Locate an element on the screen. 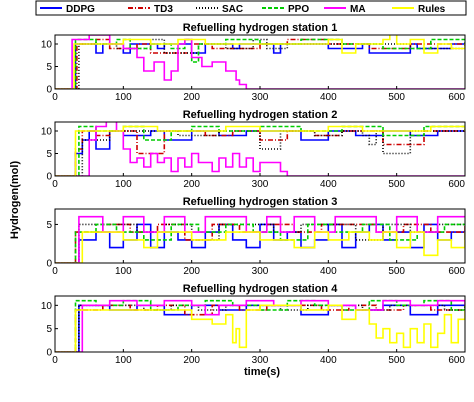 Image resolution: width=474 pixels, height=402 pixels. legend-box is located at coordinates (251, 8).